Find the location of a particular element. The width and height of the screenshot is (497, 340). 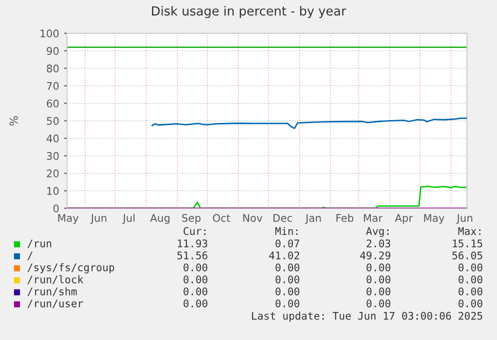

text: 11.93 is located at coordinates (193, 243).